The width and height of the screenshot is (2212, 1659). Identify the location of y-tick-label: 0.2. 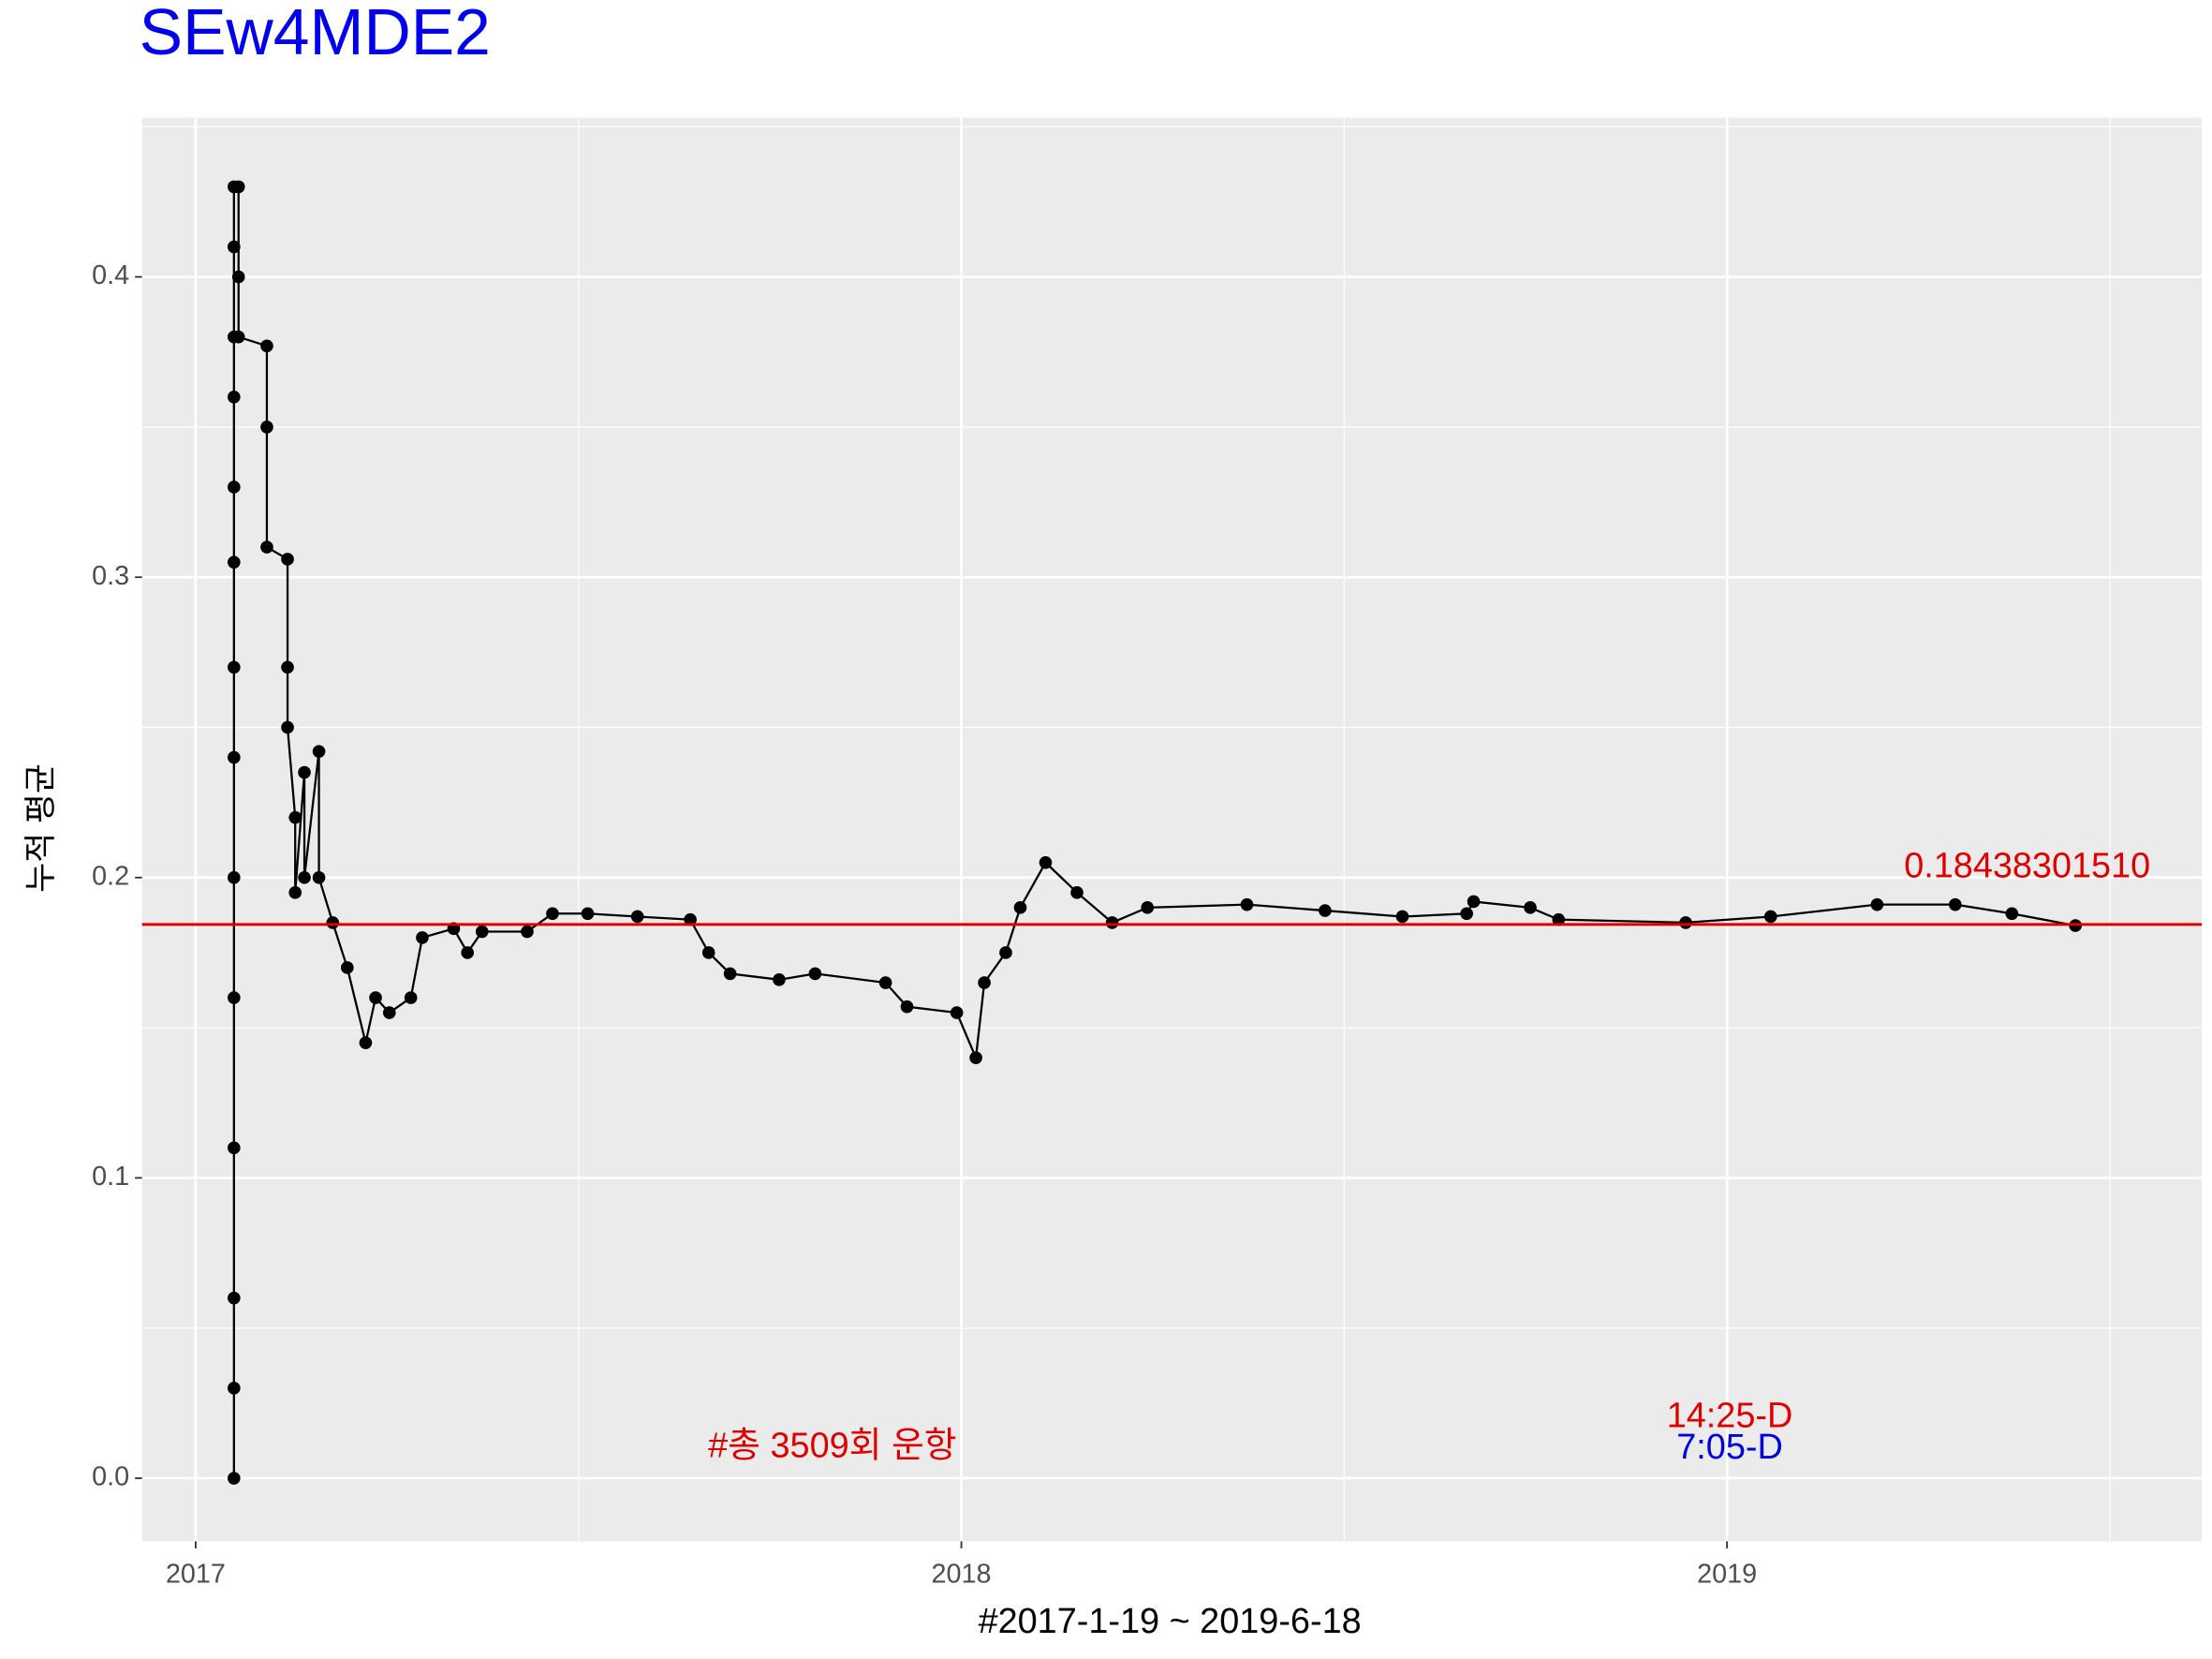
(111, 876).